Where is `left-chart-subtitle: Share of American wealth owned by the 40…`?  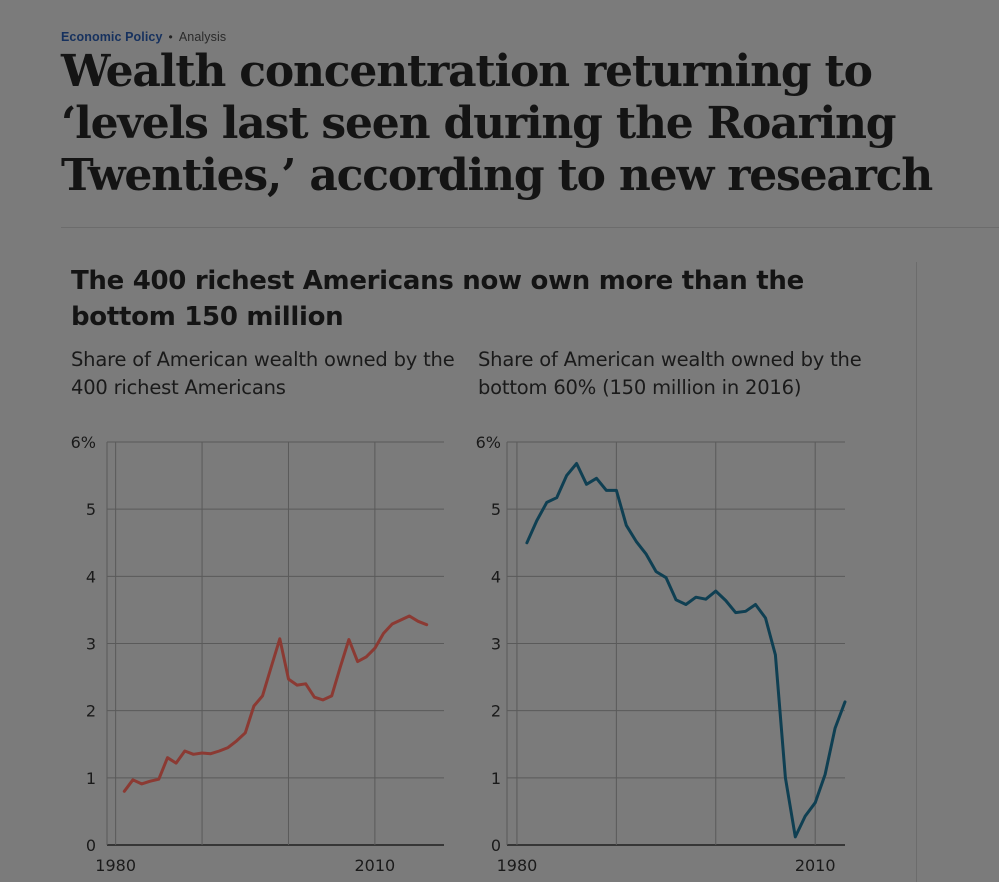
left-chart-subtitle: Share of American wealth owned by the 40… is located at coordinates (263, 373).